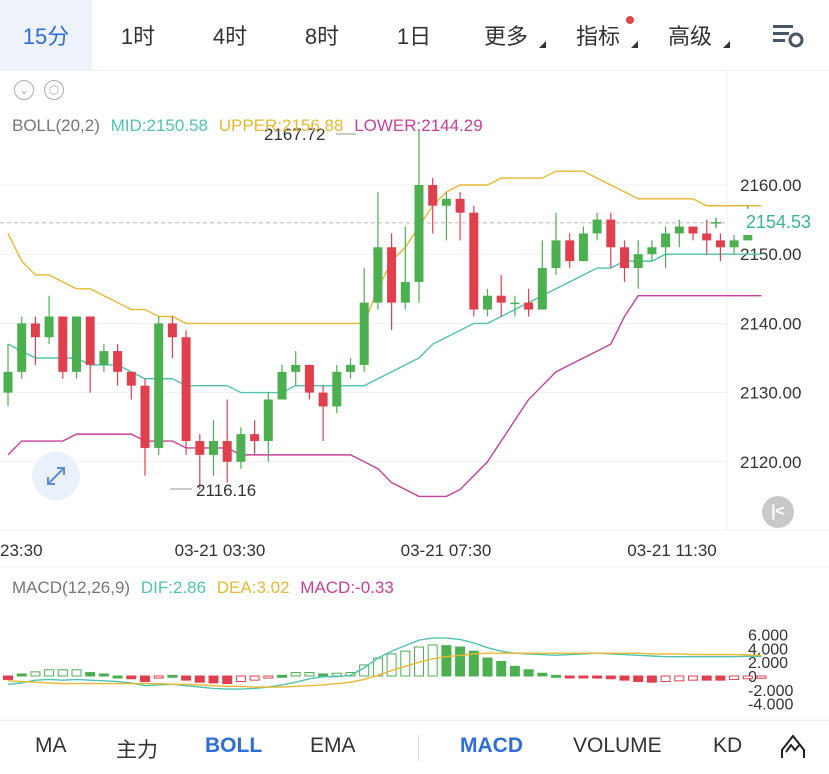  I want to click on macd-tick-label: 2.000, so click(768, 663).